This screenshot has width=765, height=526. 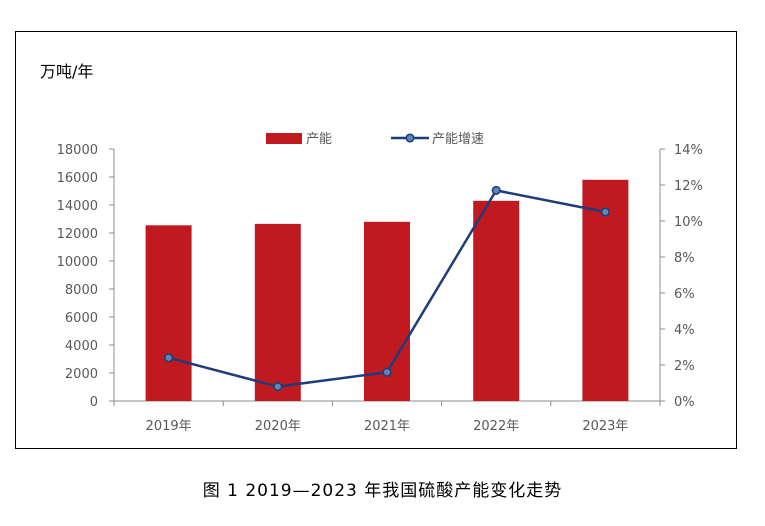 What do you see at coordinates (81, 290) in the screenshot?
I see `left-tick-label: 8000` at bounding box center [81, 290].